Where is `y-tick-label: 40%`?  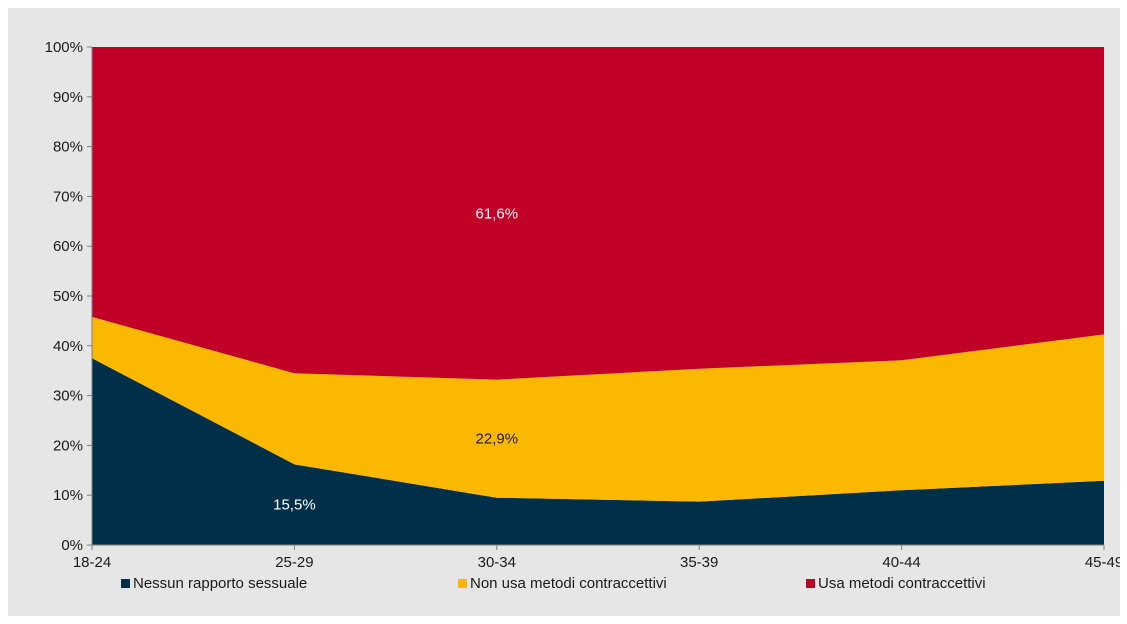 y-tick-label: 40% is located at coordinates (68, 346).